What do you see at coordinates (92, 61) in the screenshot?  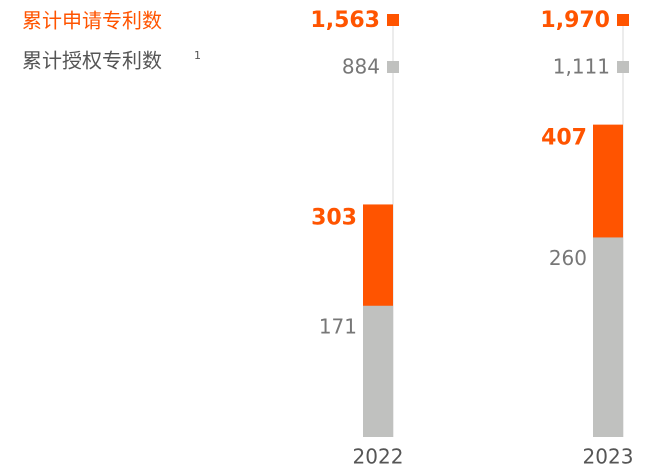 I see `legend-entry: 累计授权专利数` at bounding box center [92, 61].